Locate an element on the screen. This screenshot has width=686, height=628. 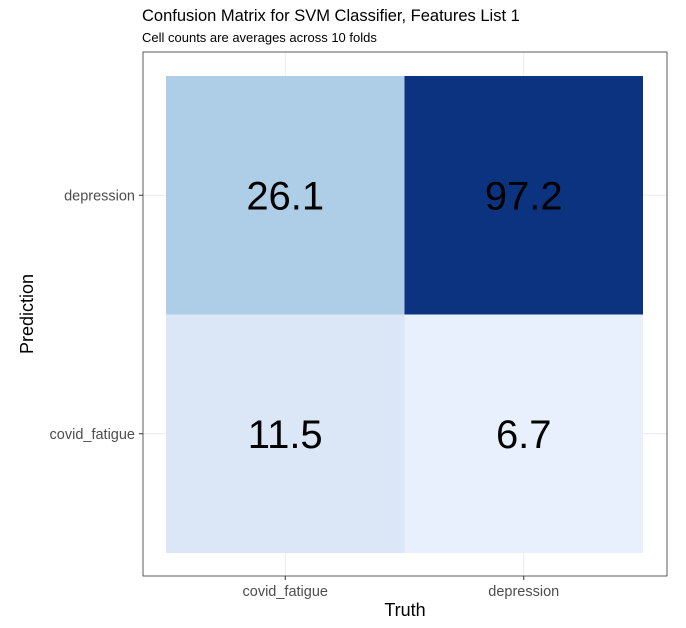
chart-subtitle: Cell counts are averages across 10 folds is located at coordinates (259, 37).